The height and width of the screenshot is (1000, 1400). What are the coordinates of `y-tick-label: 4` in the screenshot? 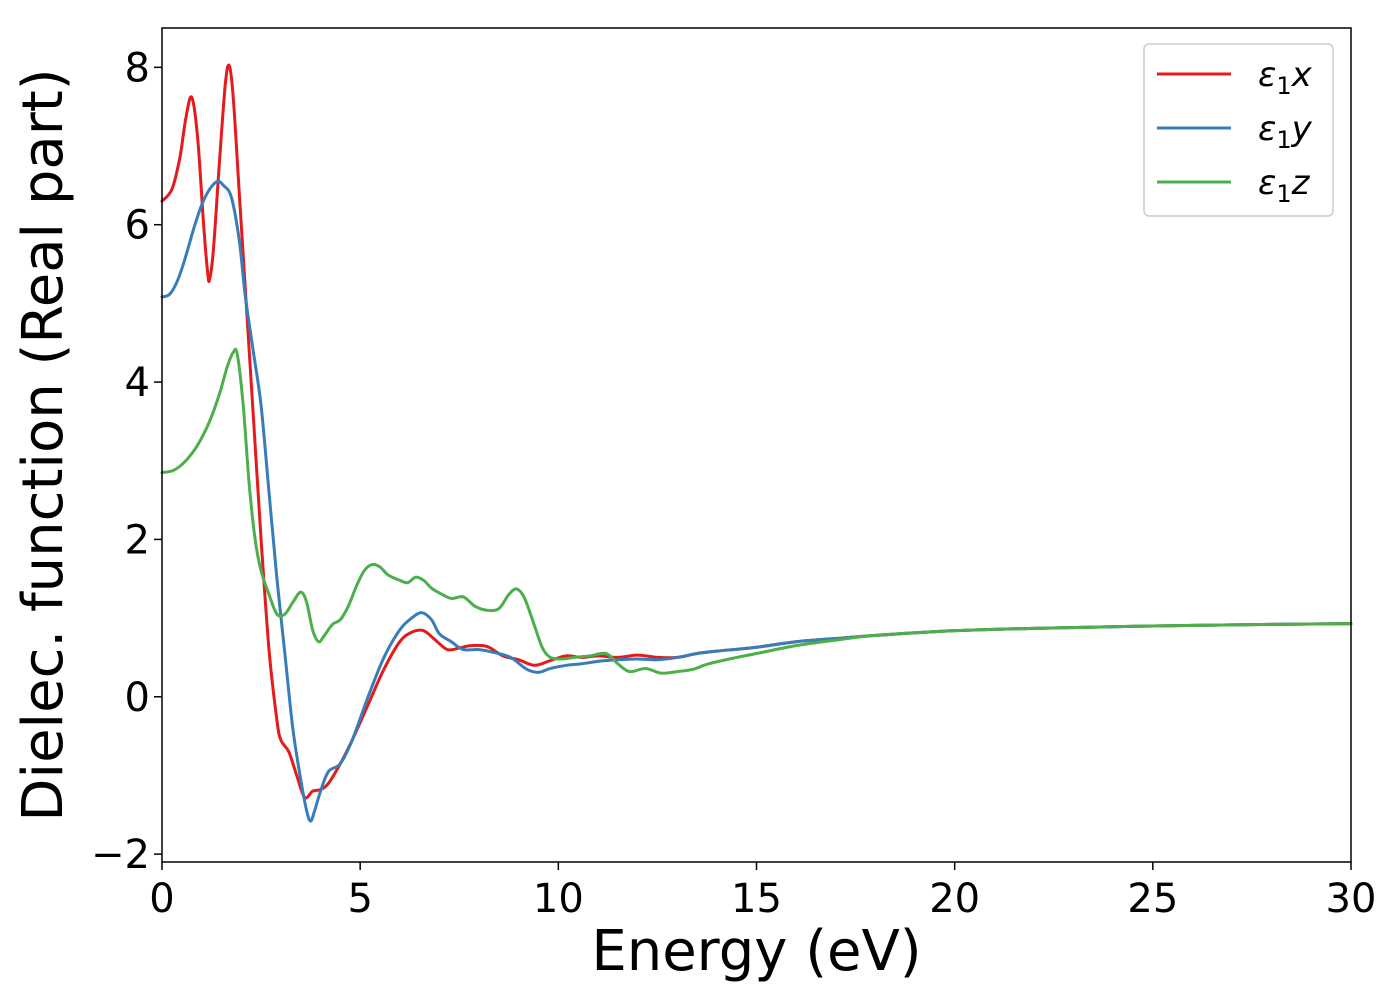 It's located at (137, 383).